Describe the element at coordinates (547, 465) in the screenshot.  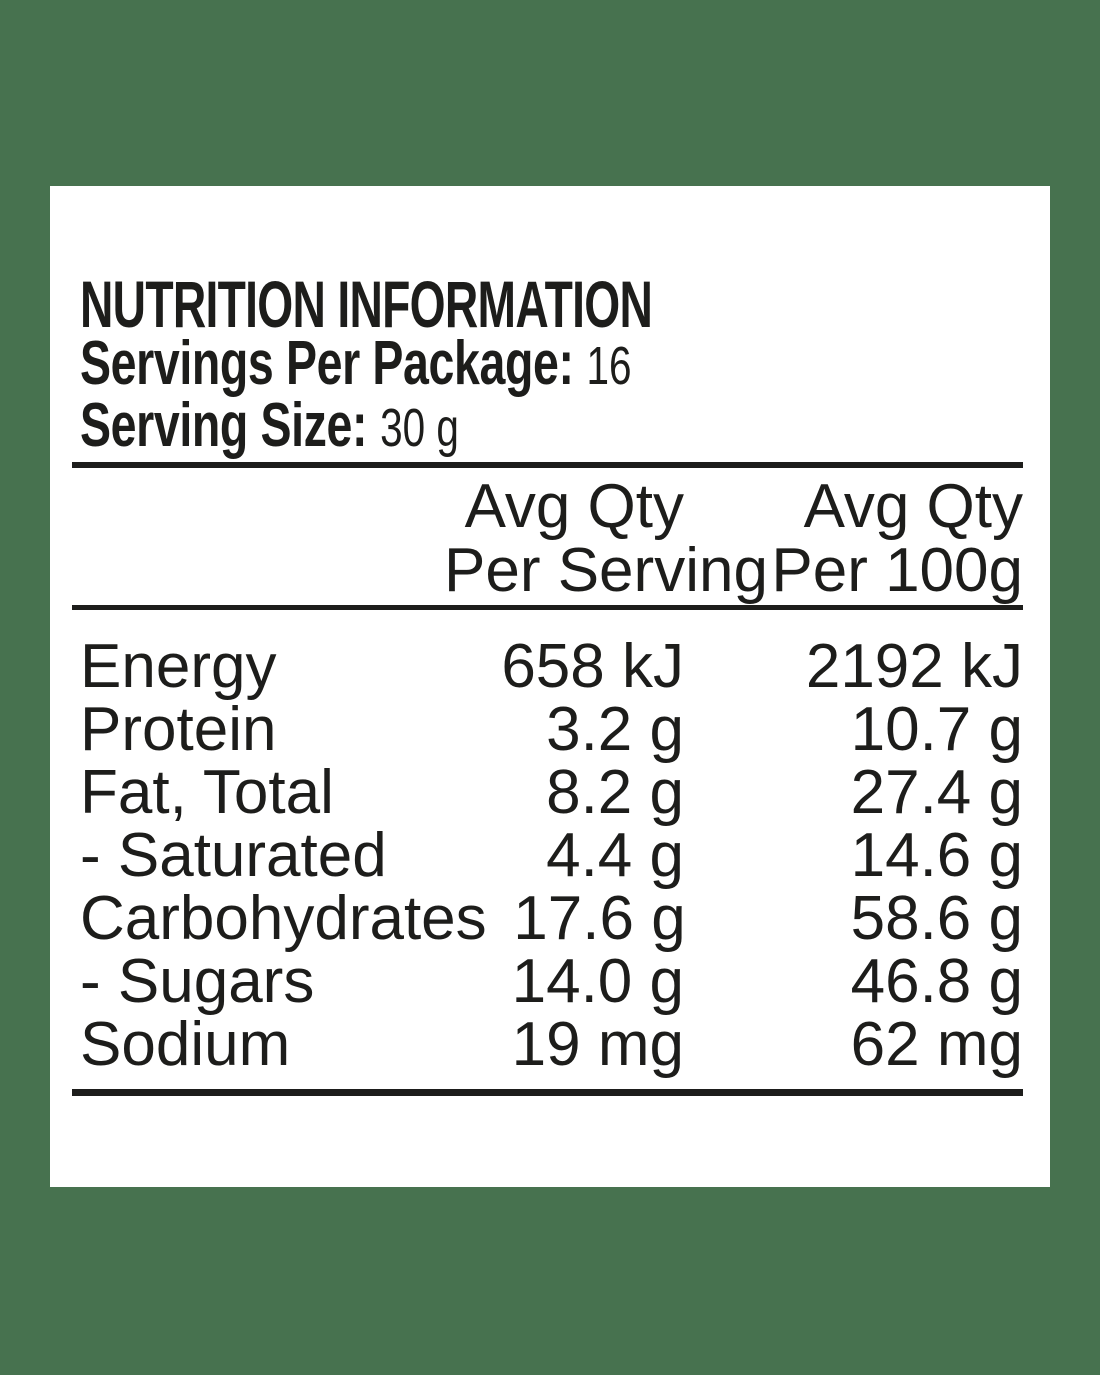
I see `divider-top` at that location.